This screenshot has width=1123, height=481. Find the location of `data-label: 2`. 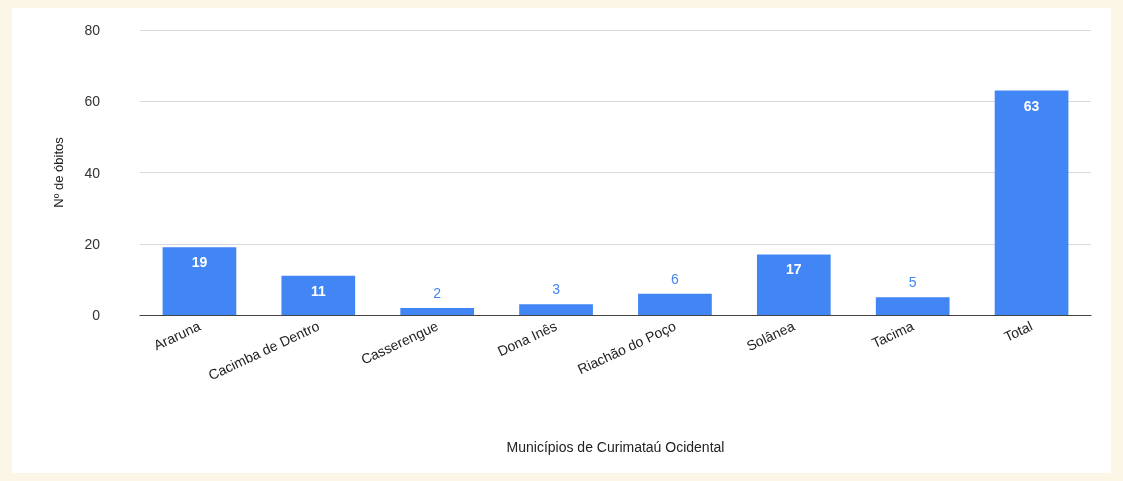

data-label: 2 is located at coordinates (437, 292).